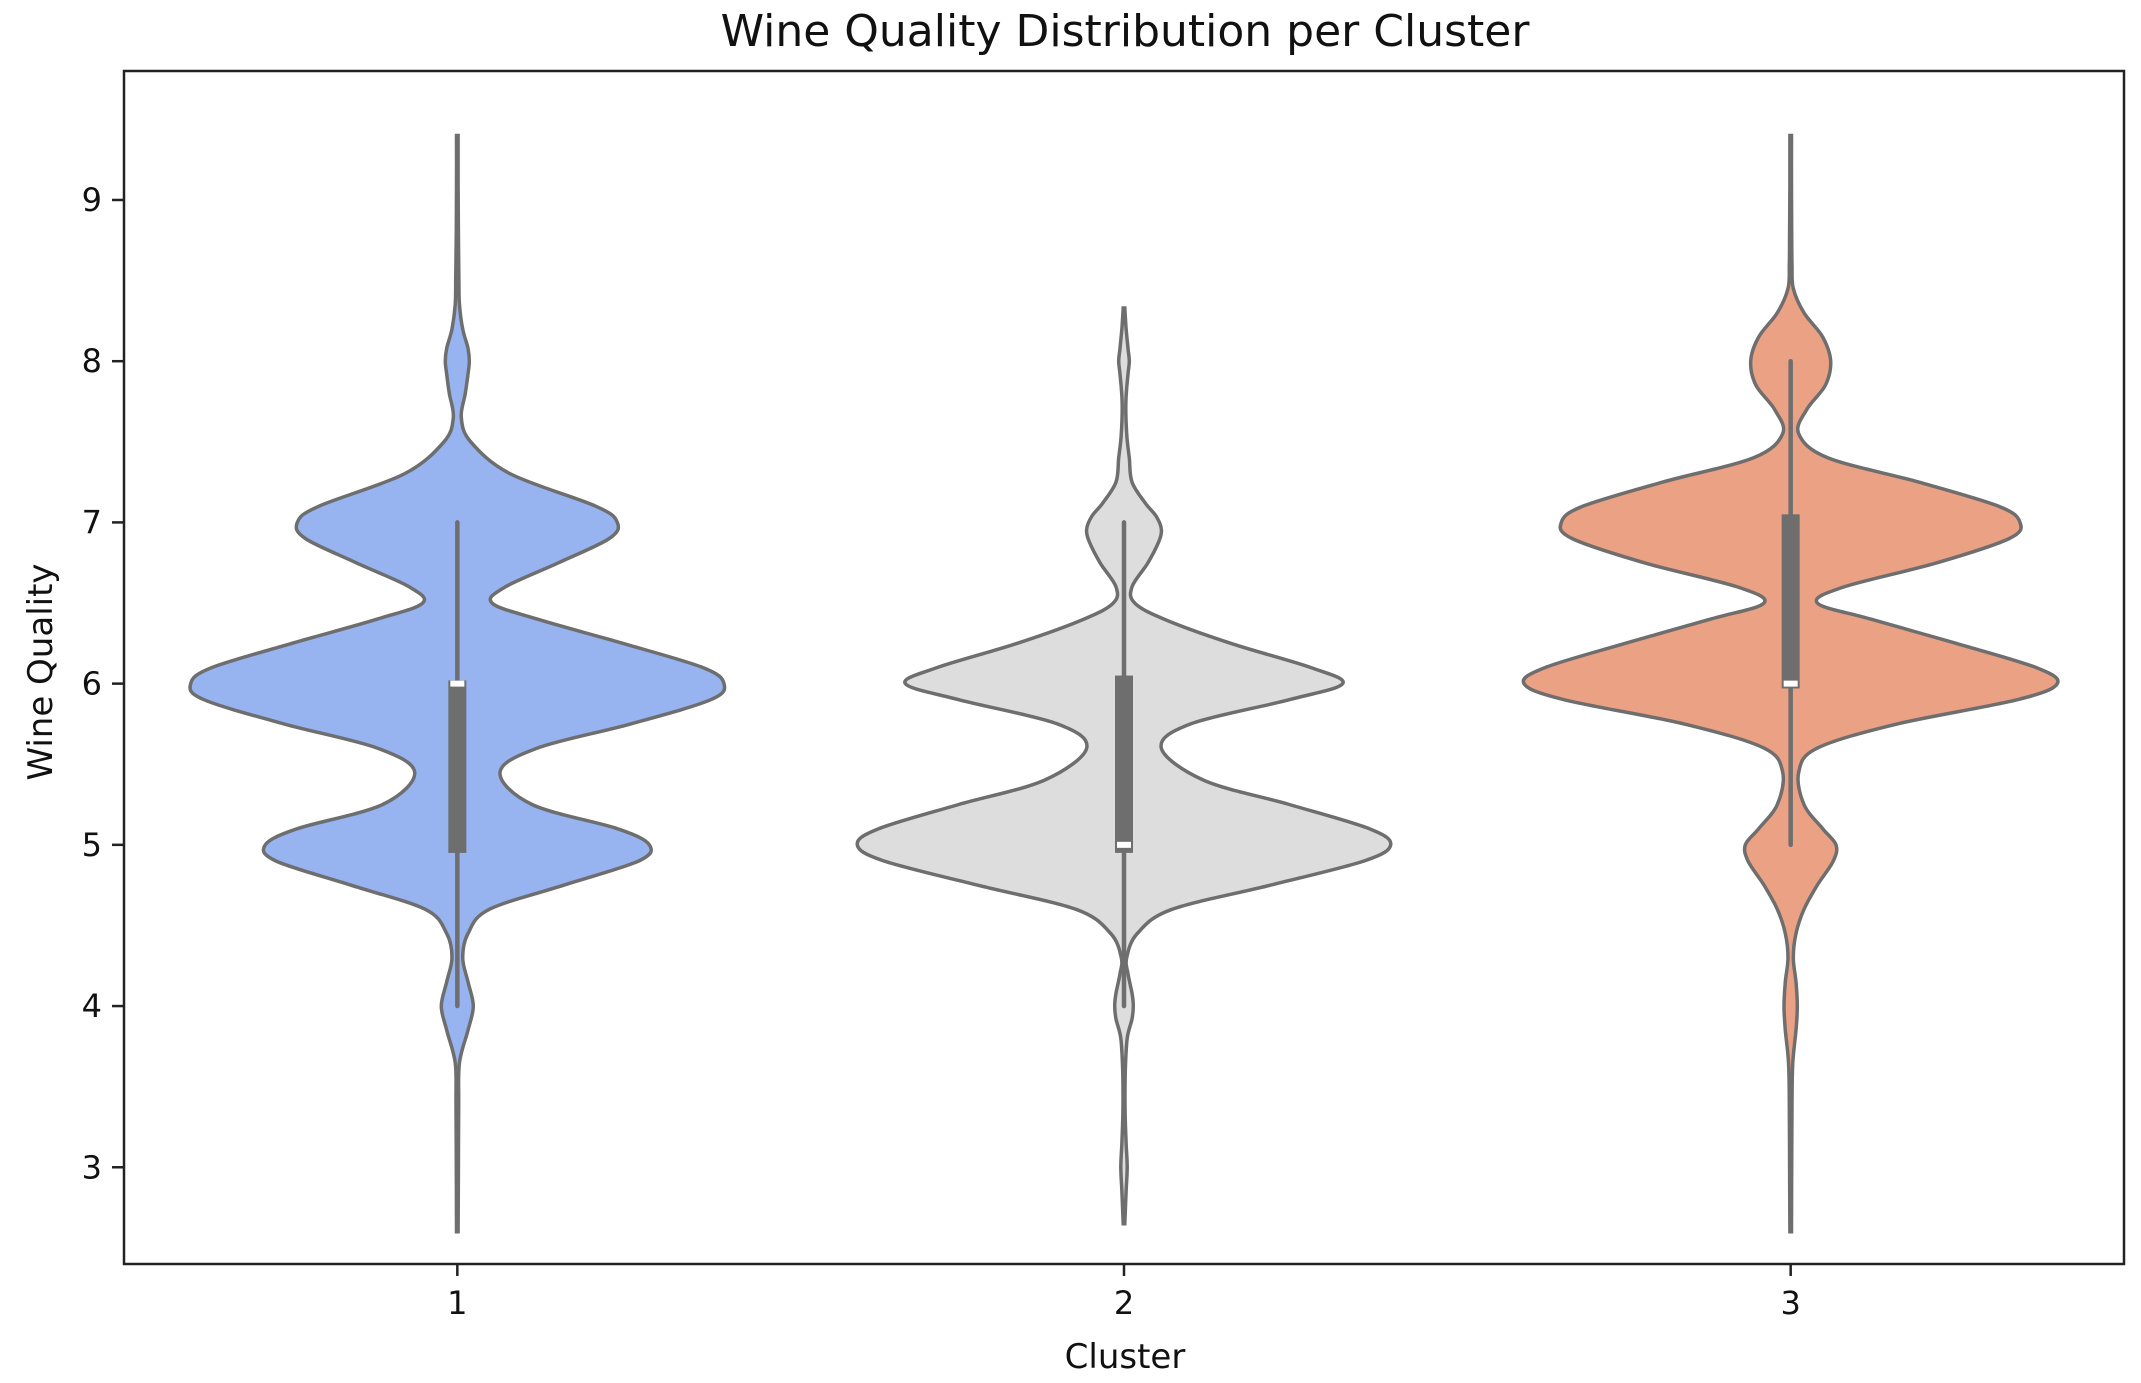 The height and width of the screenshot is (1383, 2141). I want to click on x-tick-label: 1, so click(457, 1303).